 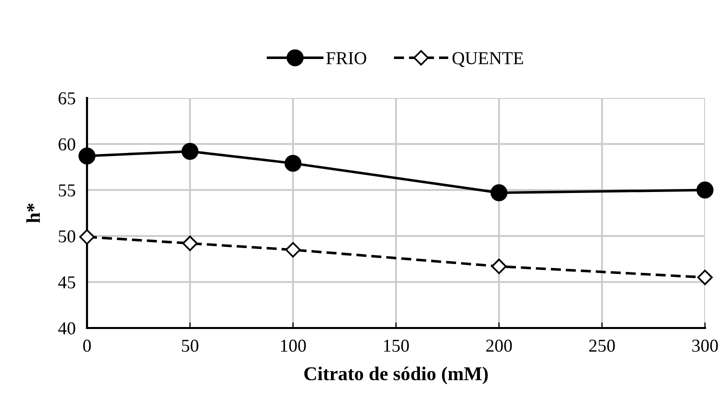 What do you see at coordinates (67, 144) in the screenshot?
I see `y-tick-label: 60` at bounding box center [67, 144].